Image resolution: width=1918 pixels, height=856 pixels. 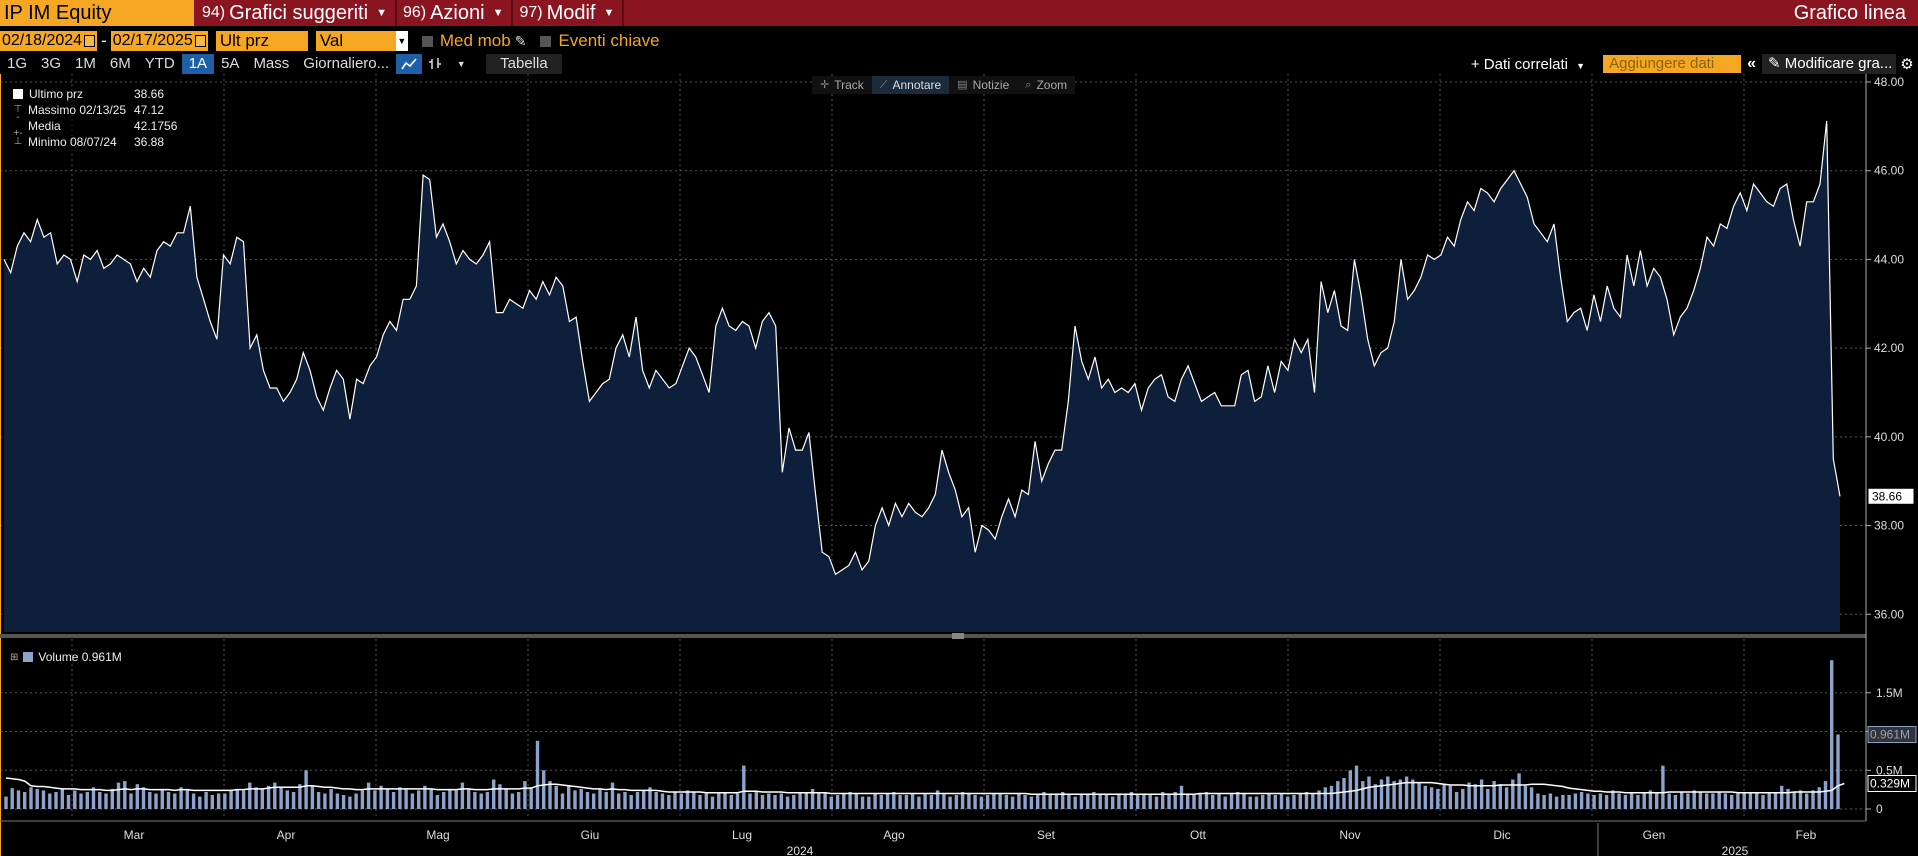 I want to click on line-chart-icon, so click(x=409, y=64).